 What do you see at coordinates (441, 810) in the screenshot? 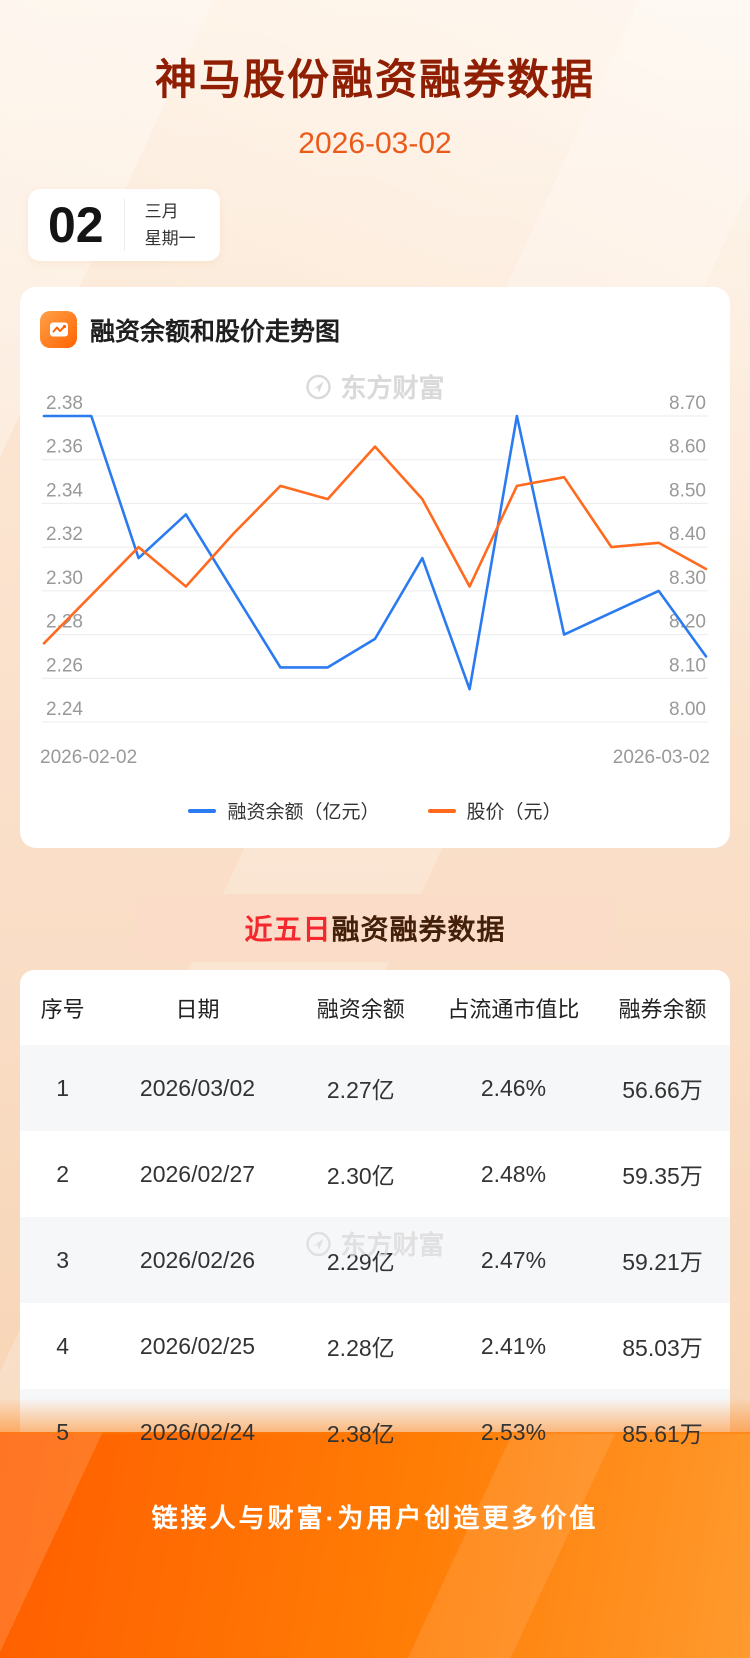
I see `legend-swatch-price` at bounding box center [441, 810].